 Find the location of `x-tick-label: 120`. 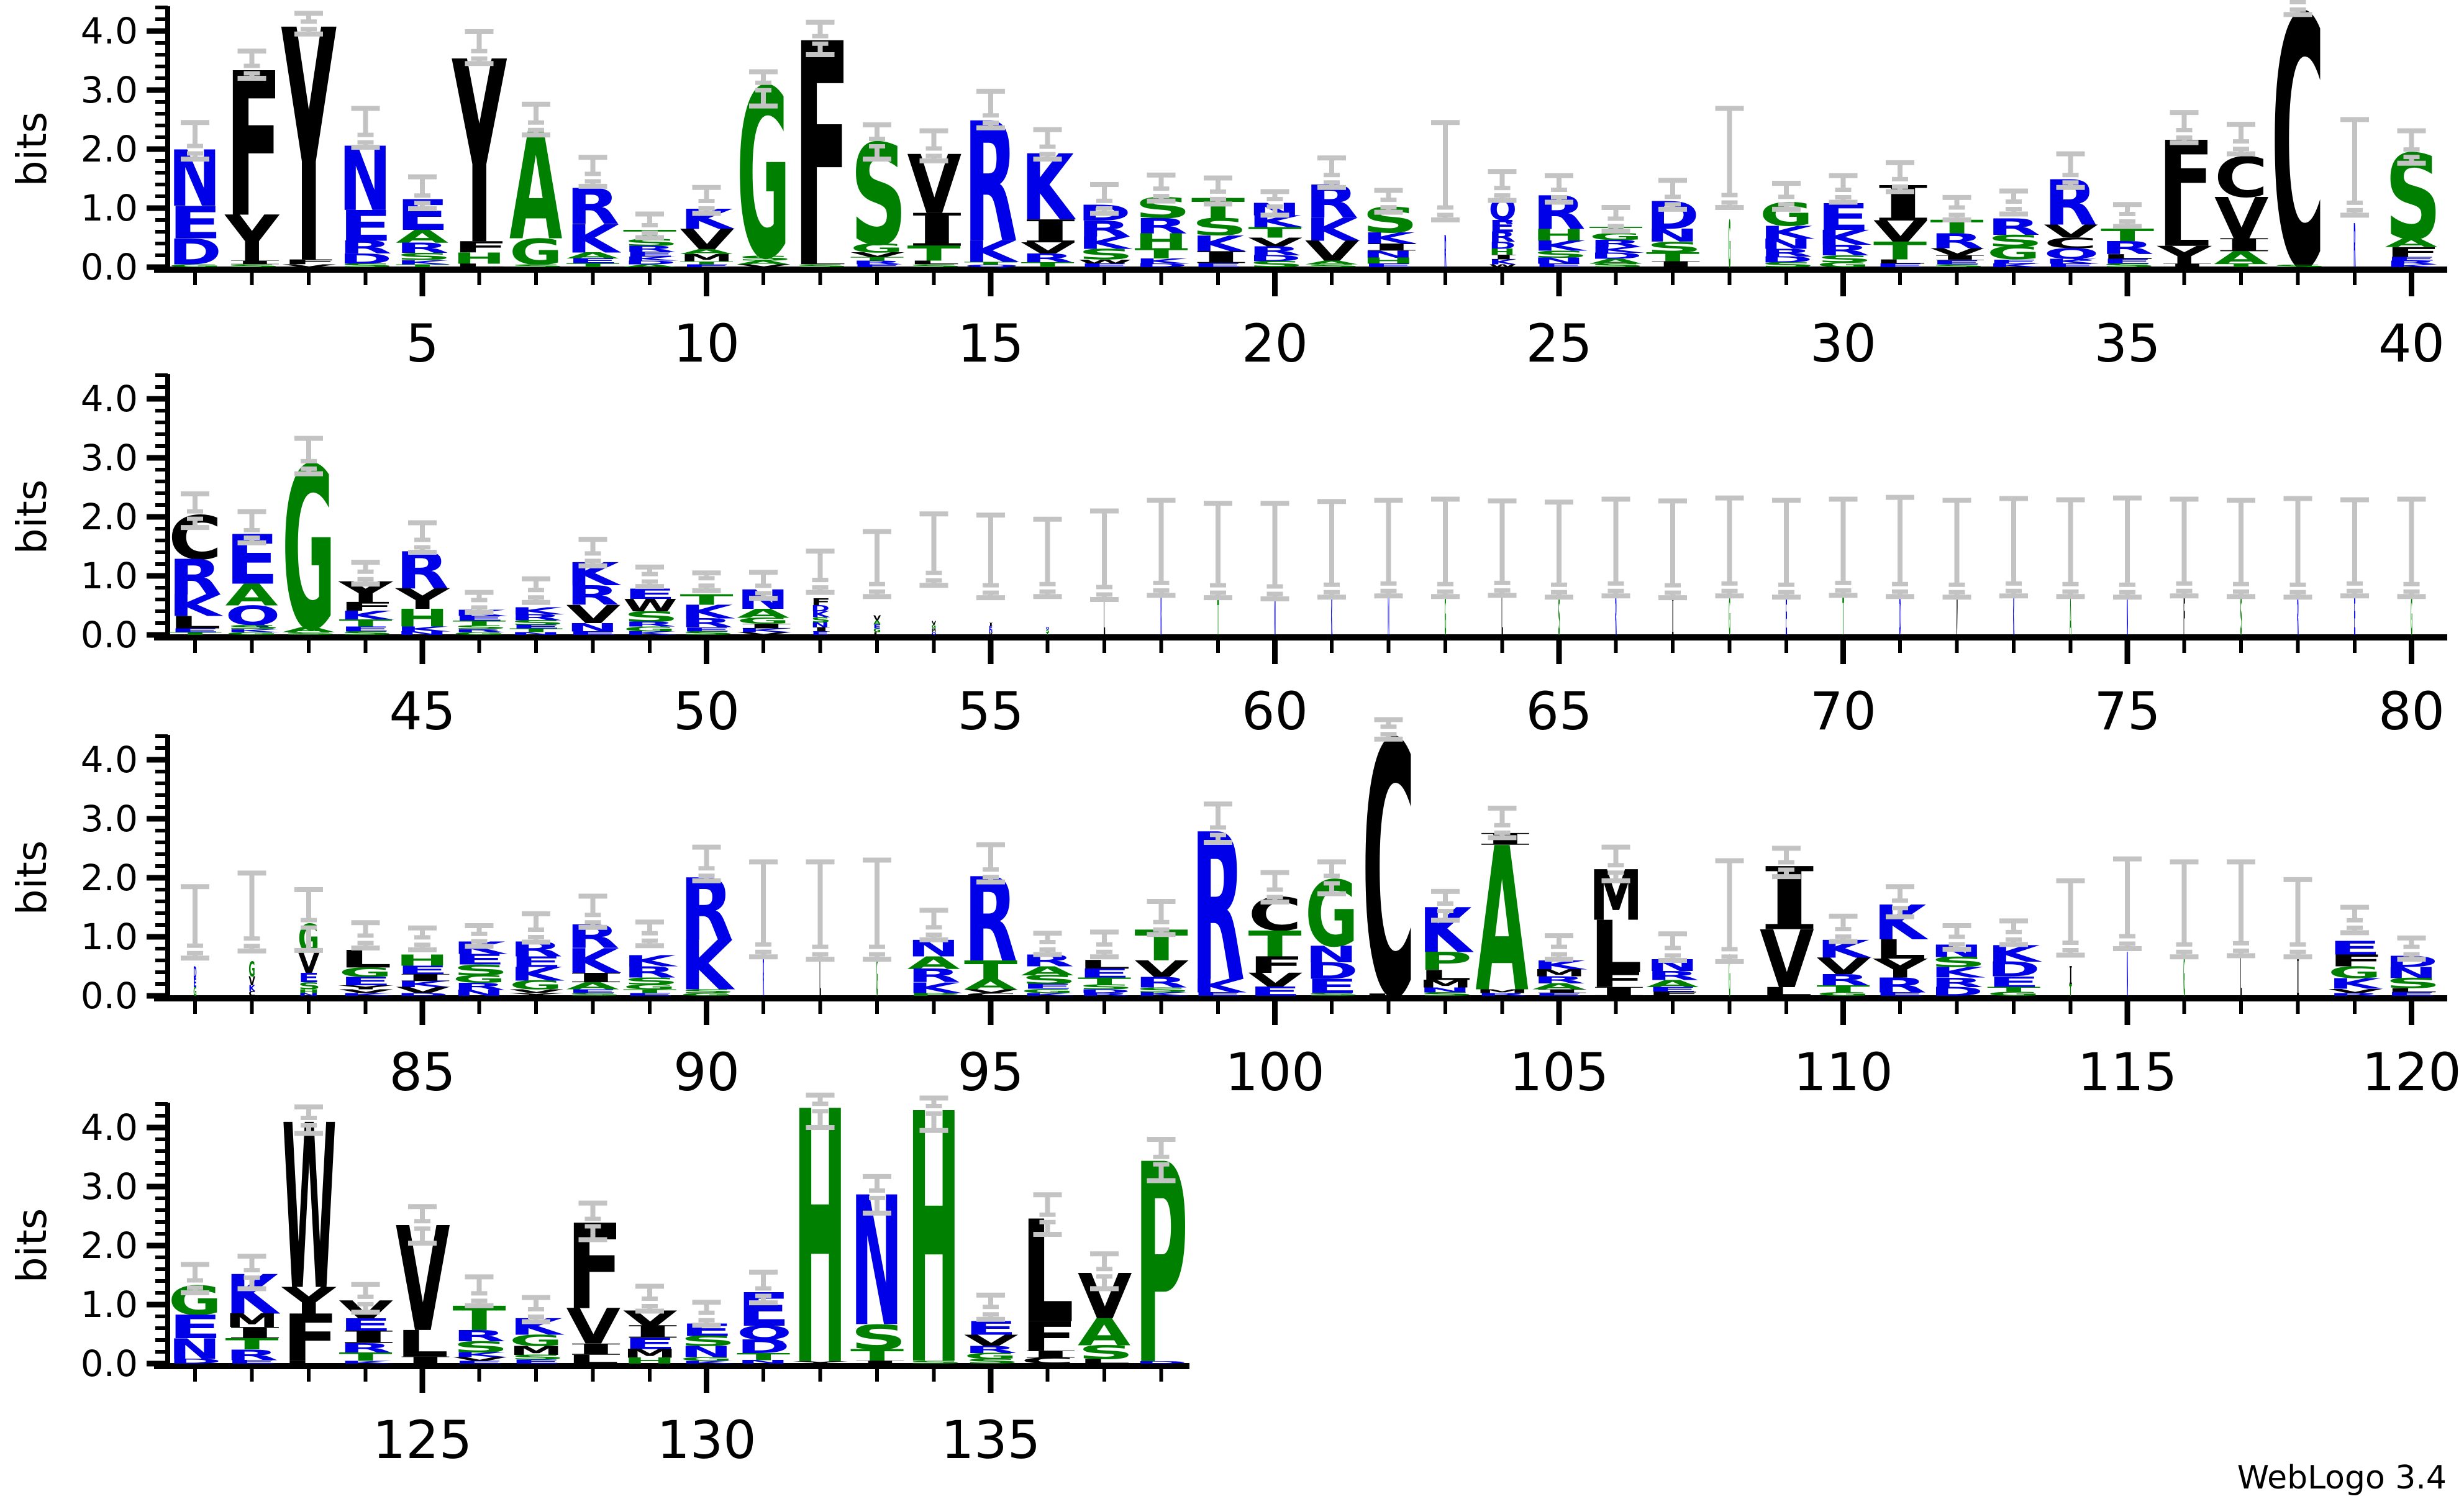

x-tick-label: 120 is located at coordinates (2411, 1072).